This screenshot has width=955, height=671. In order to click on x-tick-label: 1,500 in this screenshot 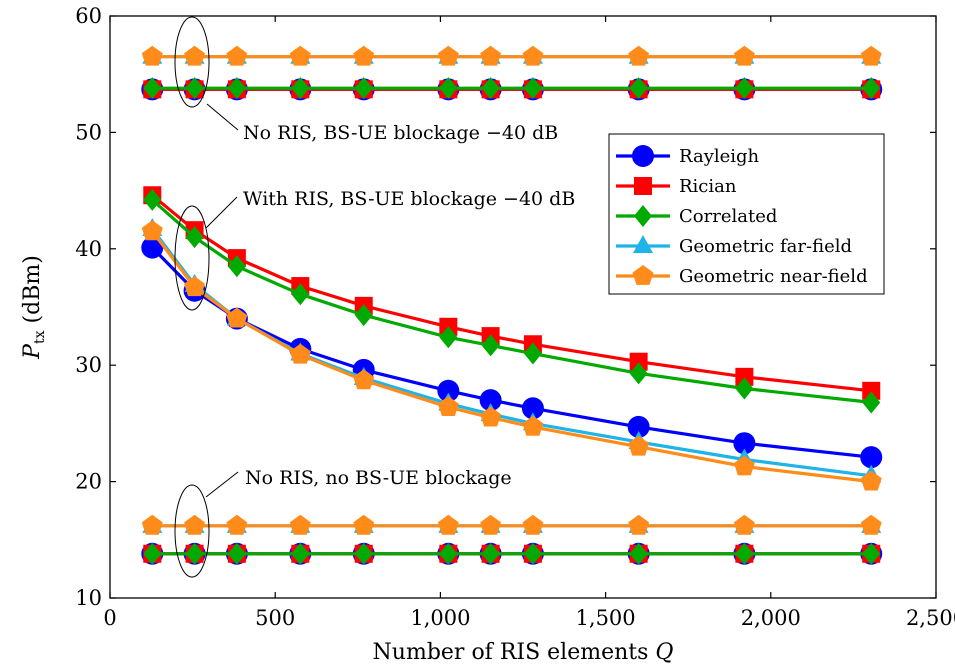, I will do `click(606, 618)`.